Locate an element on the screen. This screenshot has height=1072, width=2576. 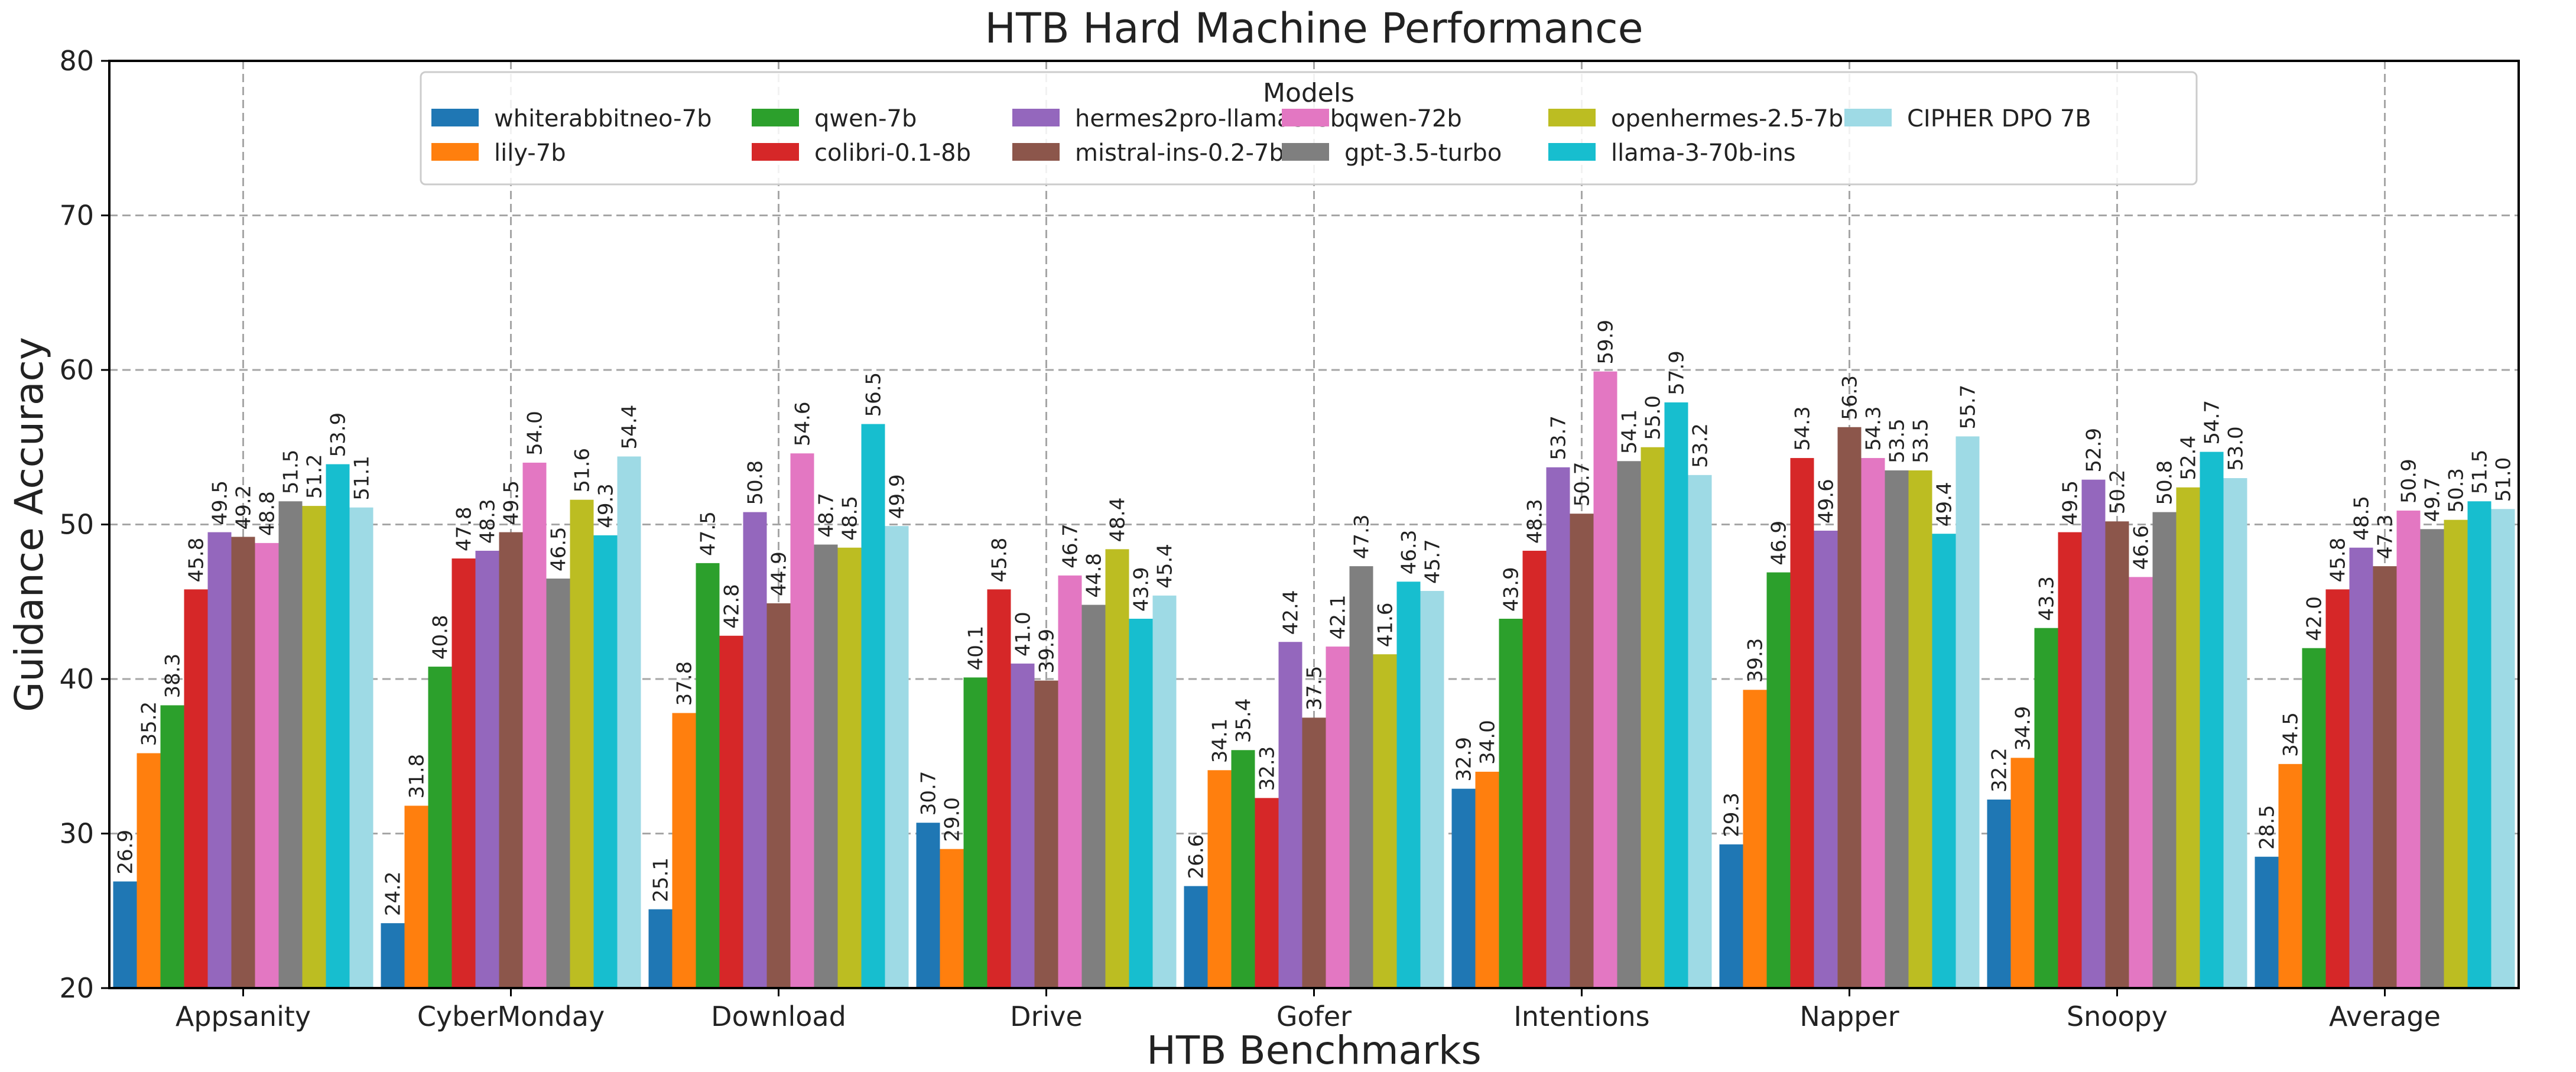
bar-colibri-0-1-8b-cybermonday is located at coordinates (463, 773).